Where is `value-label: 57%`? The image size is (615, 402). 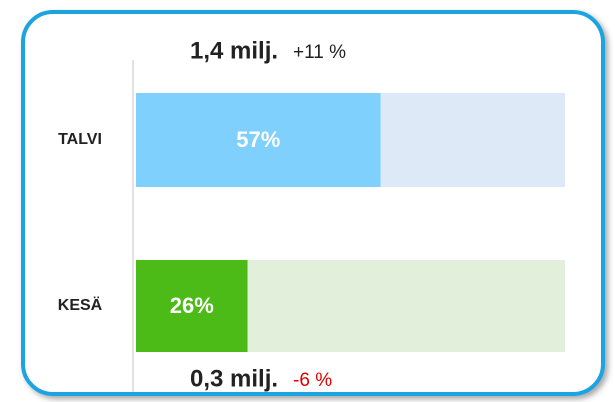 value-label: 57% is located at coordinates (258, 139).